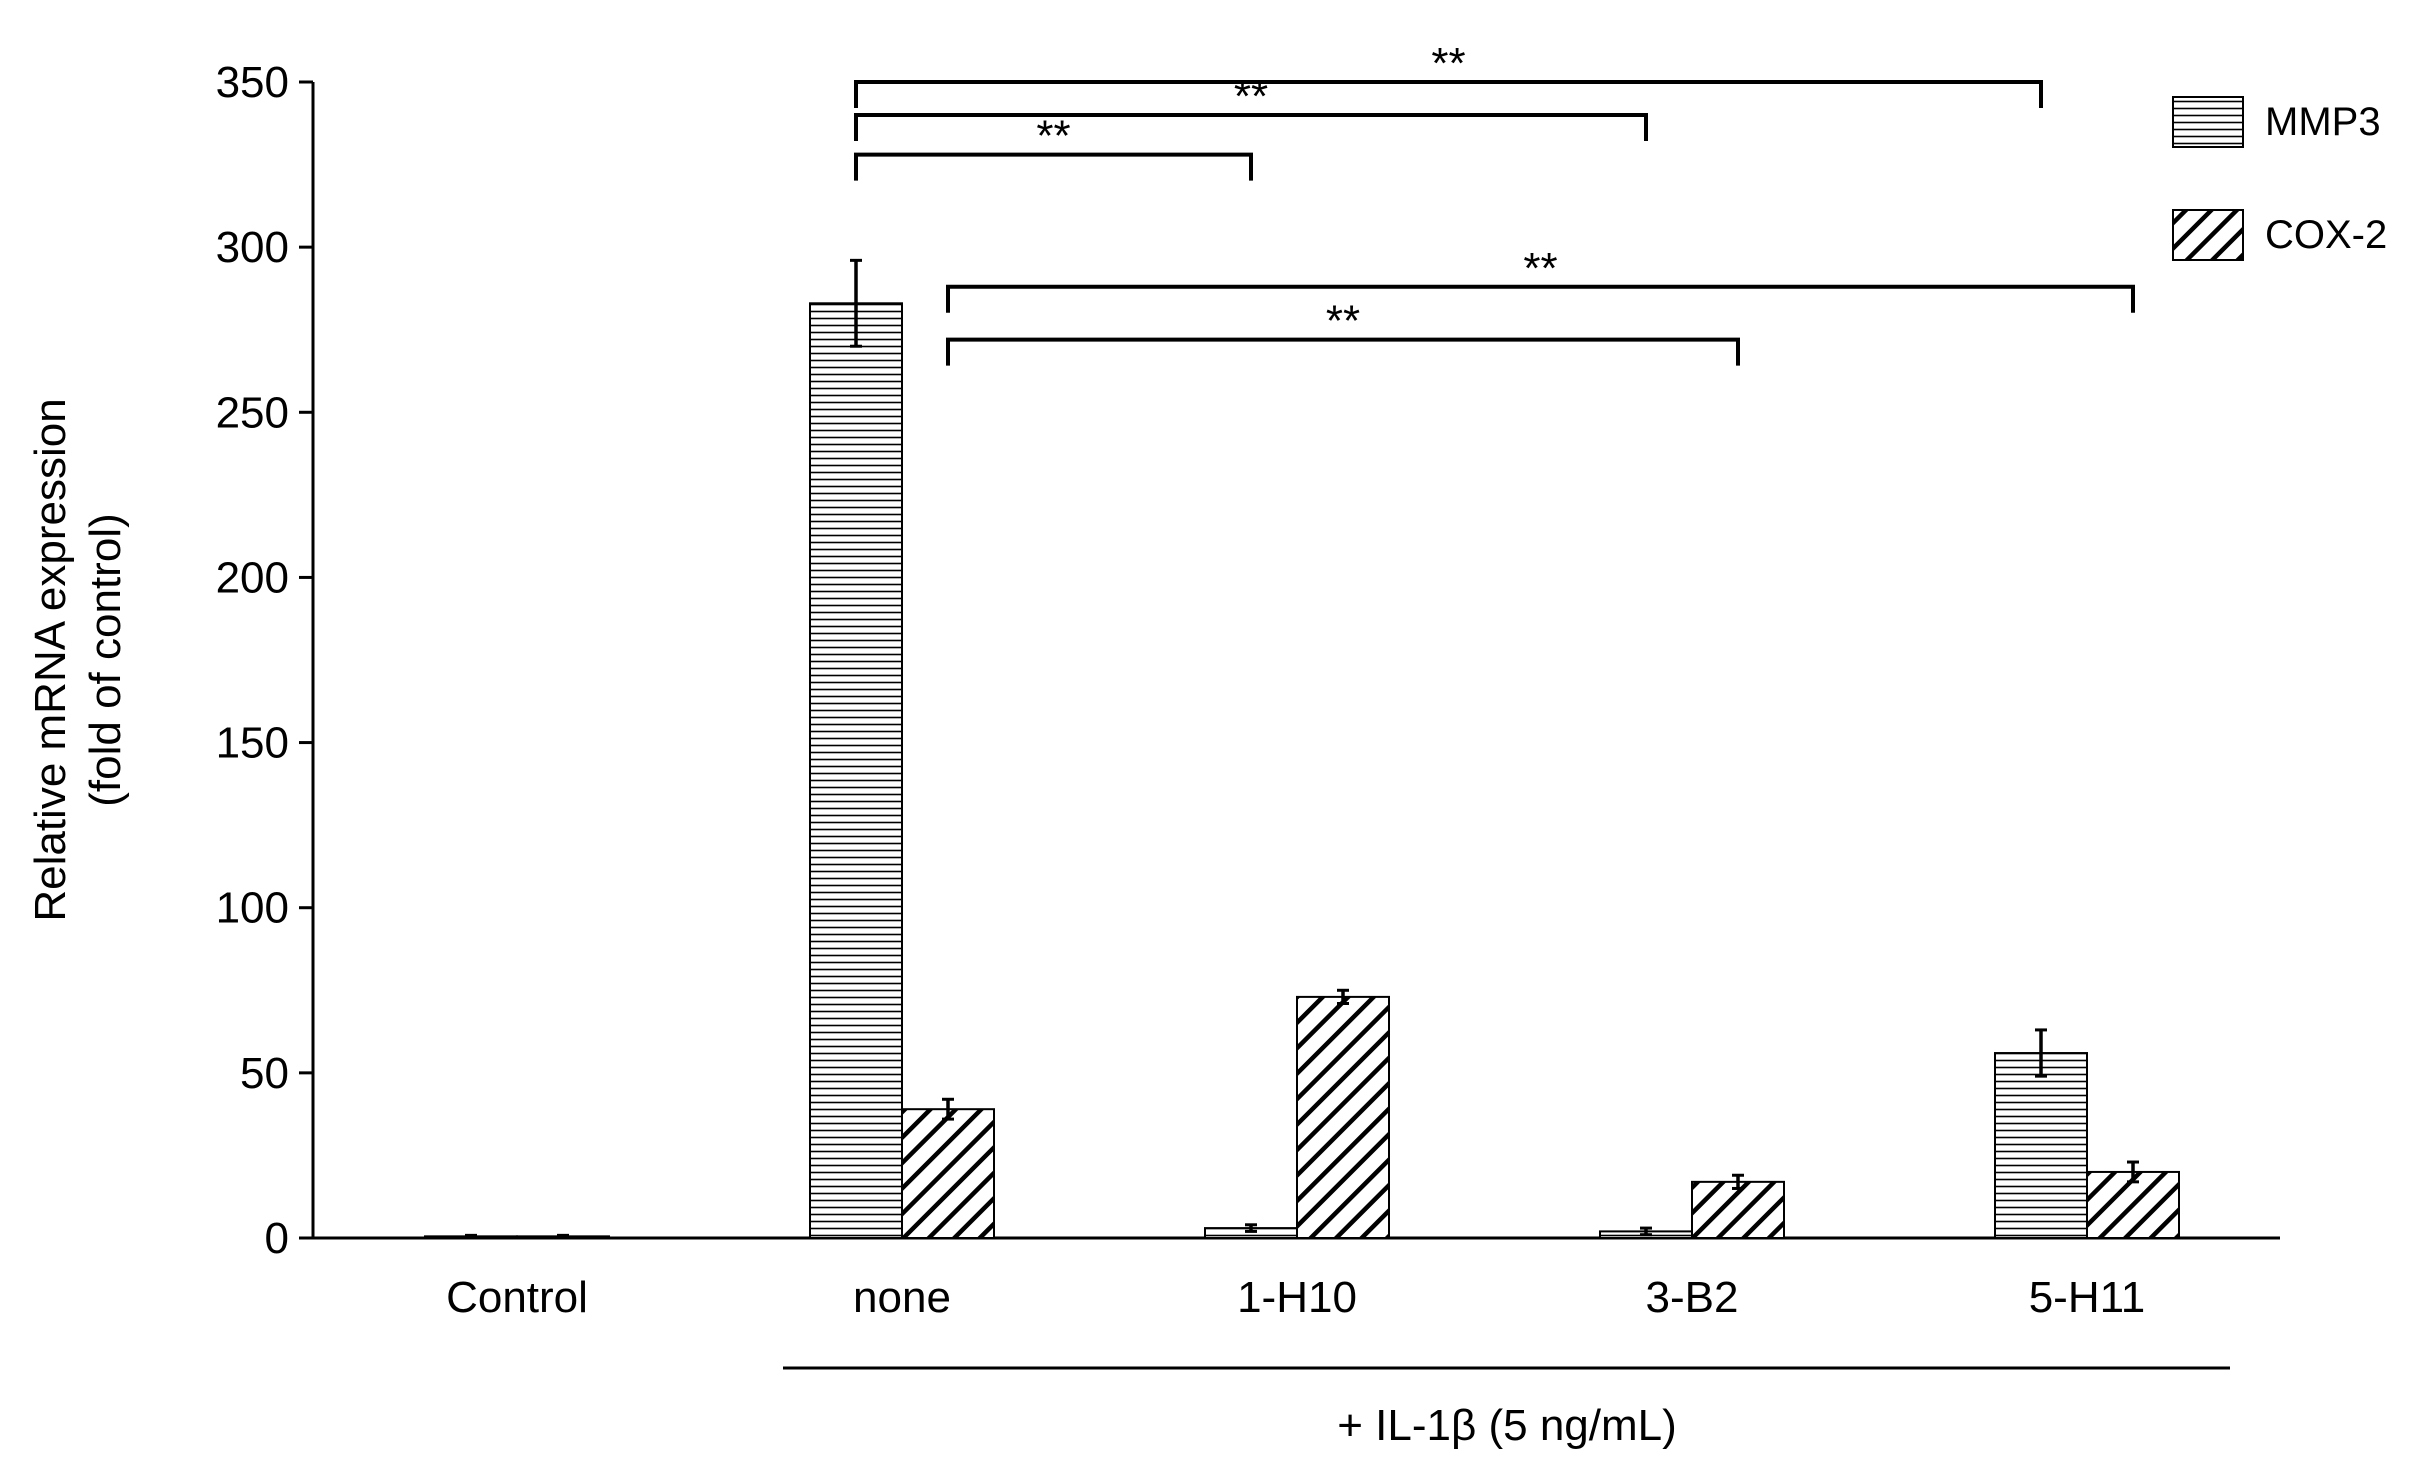  Describe the element at coordinates (50, 659) in the screenshot. I see `y-axis-title-line1: Relative mRNA expression` at that location.